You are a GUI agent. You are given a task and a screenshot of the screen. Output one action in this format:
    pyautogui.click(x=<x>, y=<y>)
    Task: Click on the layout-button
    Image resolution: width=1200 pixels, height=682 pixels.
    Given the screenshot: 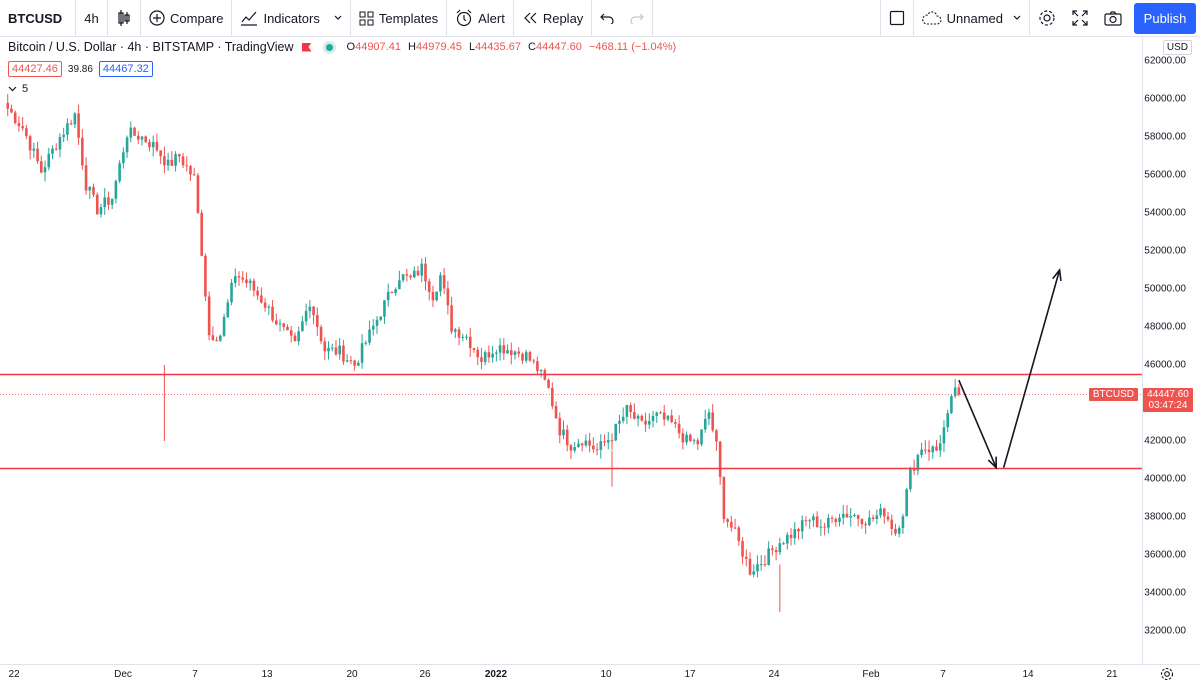 What is the action you would take?
    pyautogui.click(x=896, y=18)
    